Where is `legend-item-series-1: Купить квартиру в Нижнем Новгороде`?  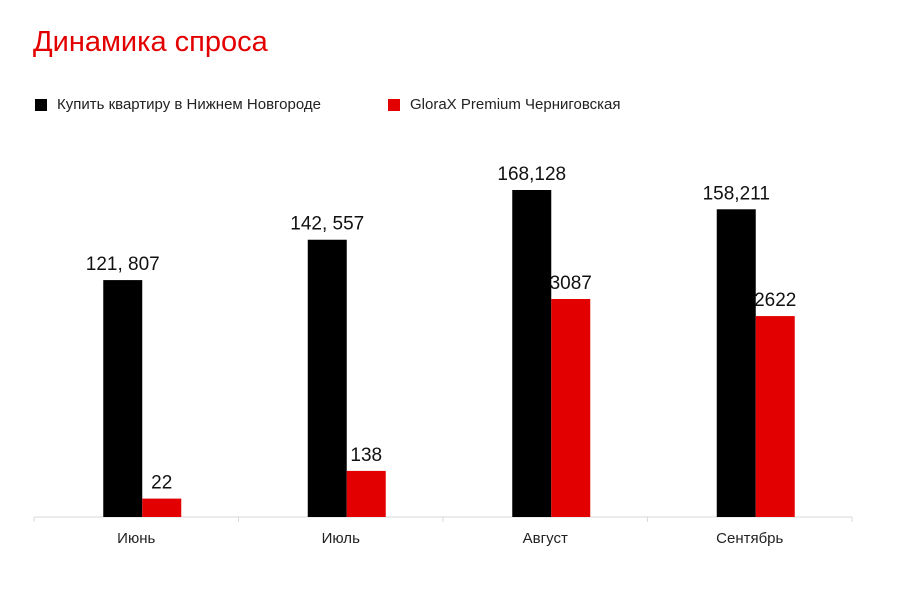
legend-item-series-1: Купить квартиру в Нижнем Новгороде is located at coordinates (178, 104).